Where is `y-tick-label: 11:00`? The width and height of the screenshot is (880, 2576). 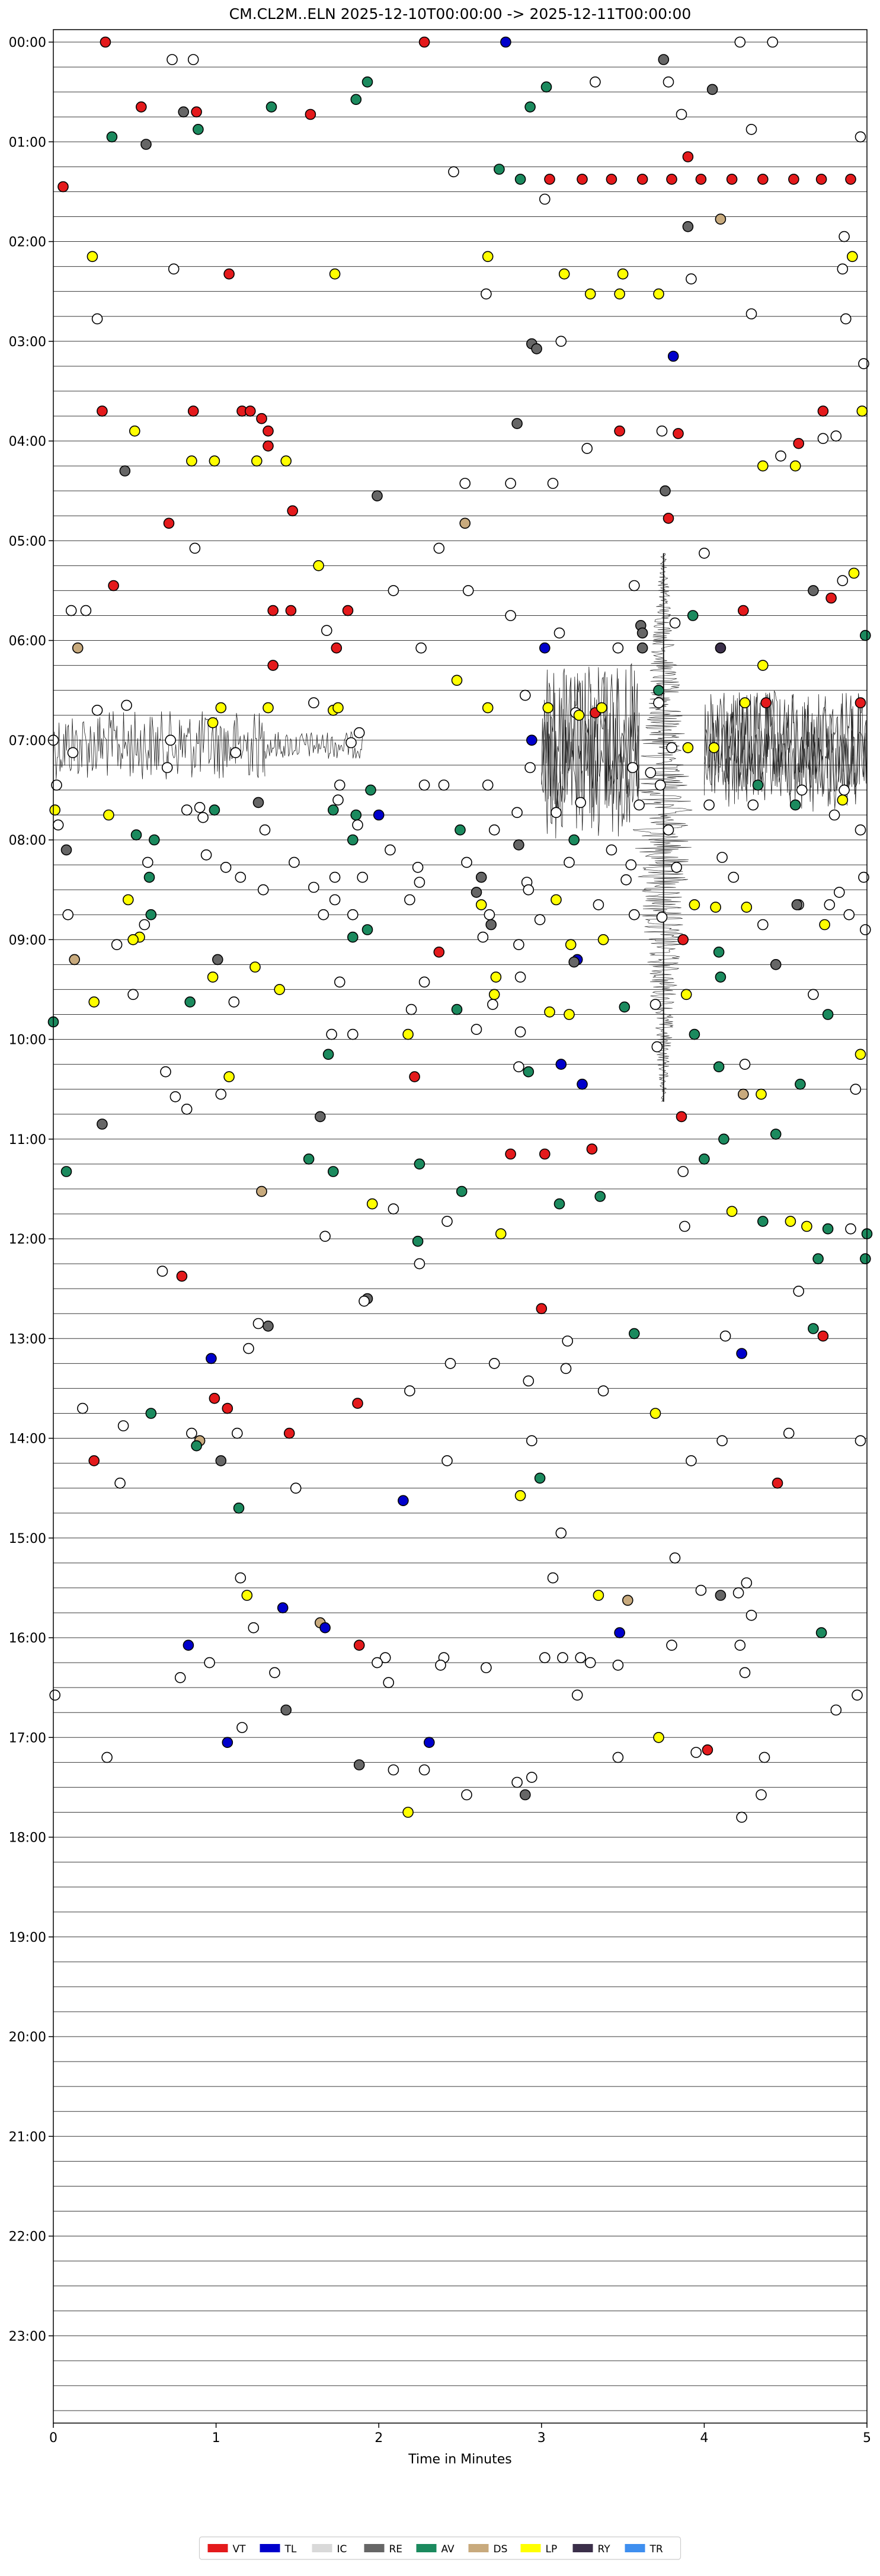
y-tick-label: 11:00 is located at coordinates (27, 1140).